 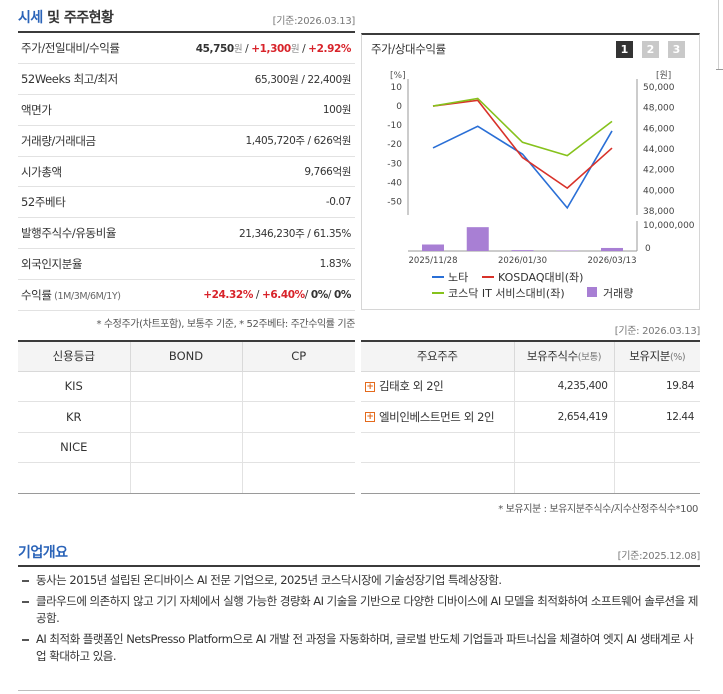 I want to click on holder-shares: 4,235,400, so click(x=563, y=386).